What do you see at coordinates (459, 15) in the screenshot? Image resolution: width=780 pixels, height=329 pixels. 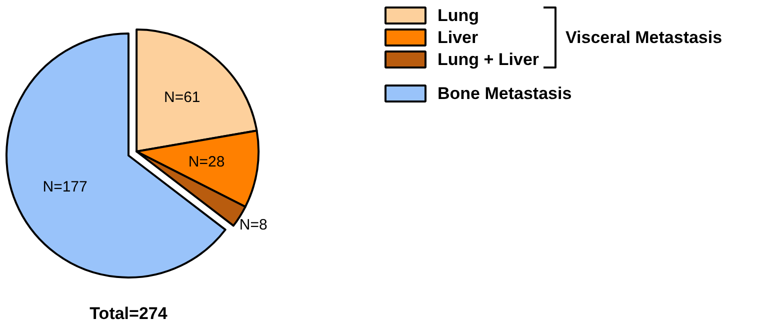 I see `legend-label: Lung` at bounding box center [459, 15].